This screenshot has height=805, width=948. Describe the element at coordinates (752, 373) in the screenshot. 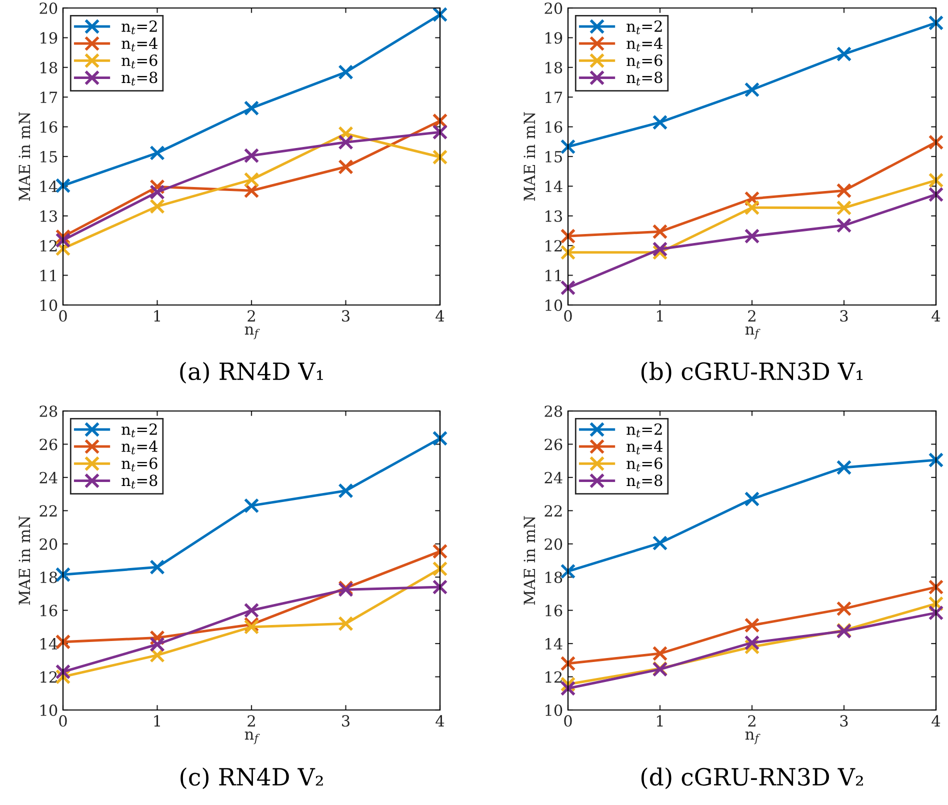

I see `text: (b) cGRU-RN3D V₁` at that location.